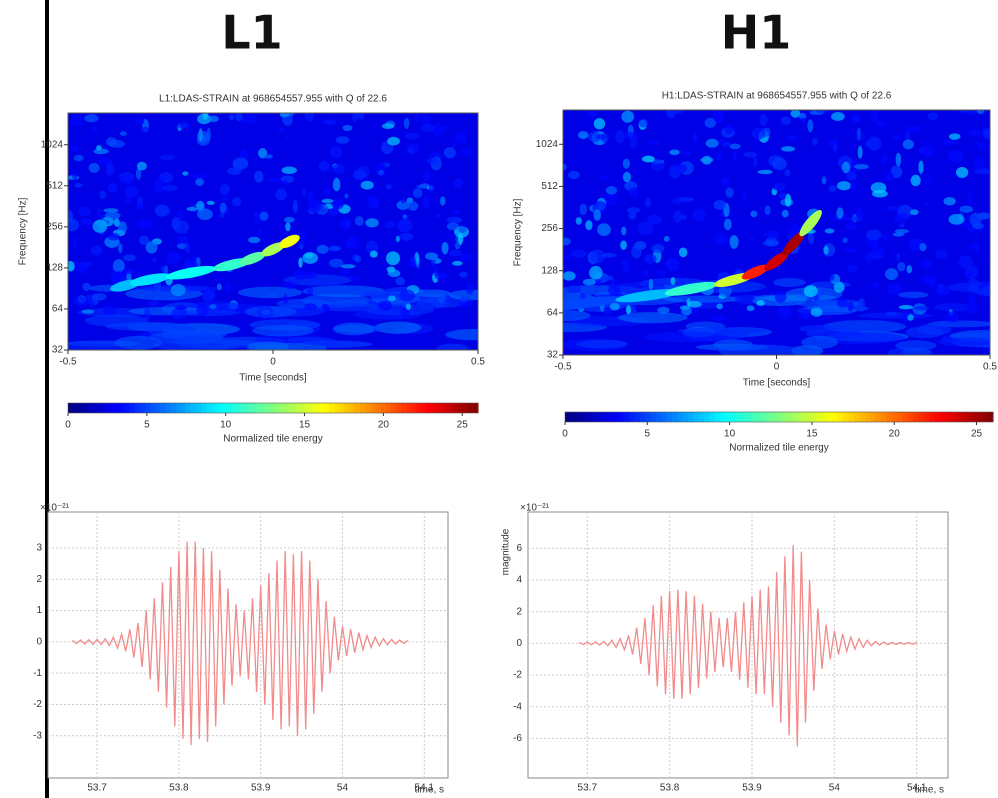 This screenshot has height=798, width=998. I want to click on x-tick-label: 53.7, so click(97, 788).